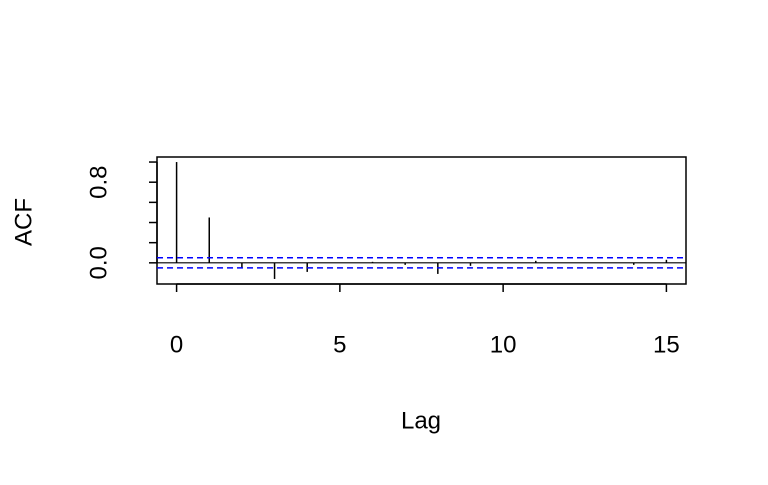 This screenshot has height=485, width=768. I want to click on x-axis-label: Lag, so click(421, 420).